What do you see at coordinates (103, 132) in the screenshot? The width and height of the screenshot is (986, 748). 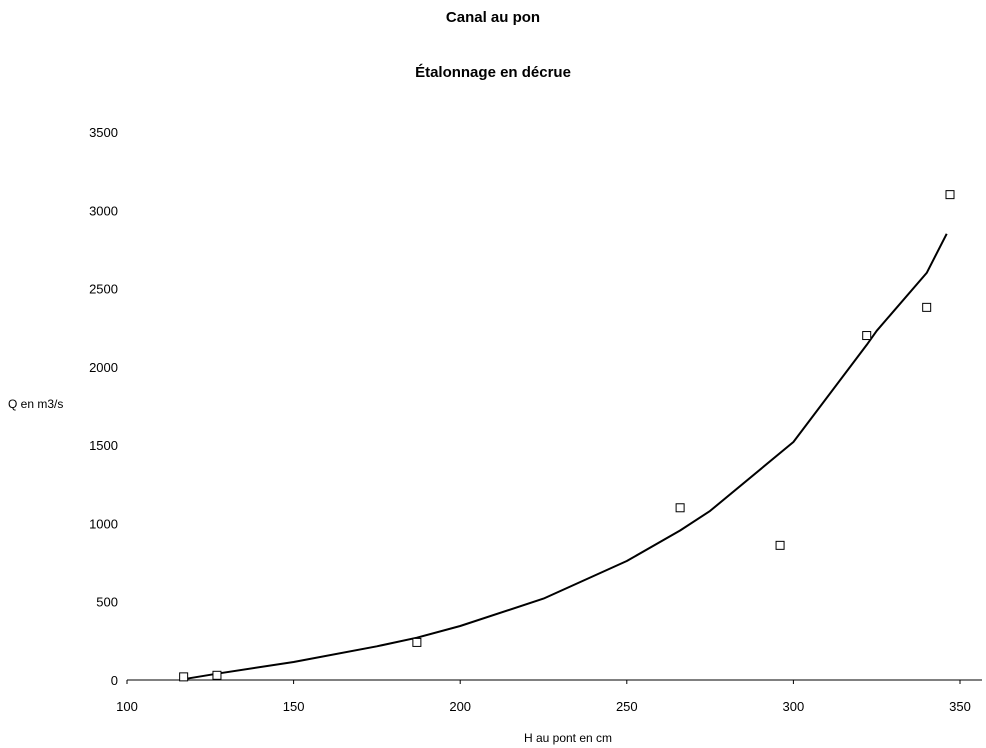 I see `y-tick-label: 3500` at bounding box center [103, 132].